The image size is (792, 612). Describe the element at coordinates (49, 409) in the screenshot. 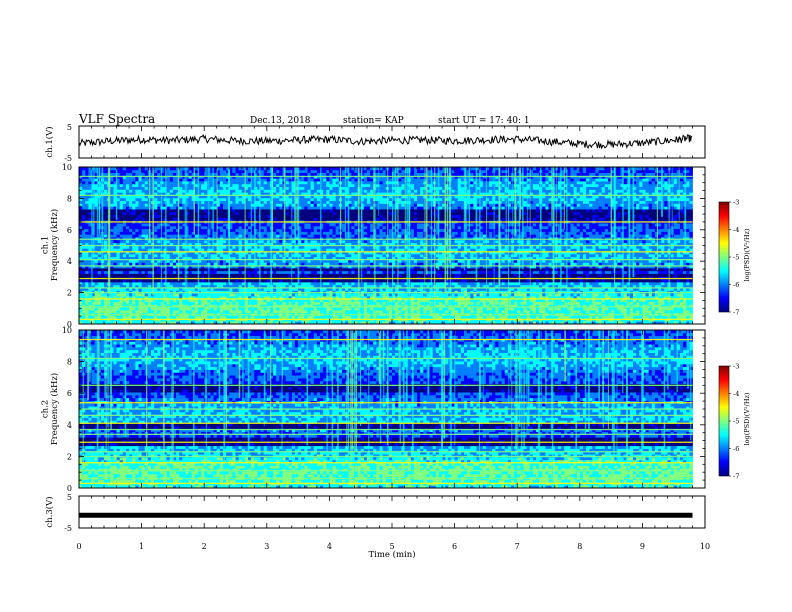

I see `ch2-frequency-axis-label: ch.2Frequency (kHz)` at that location.